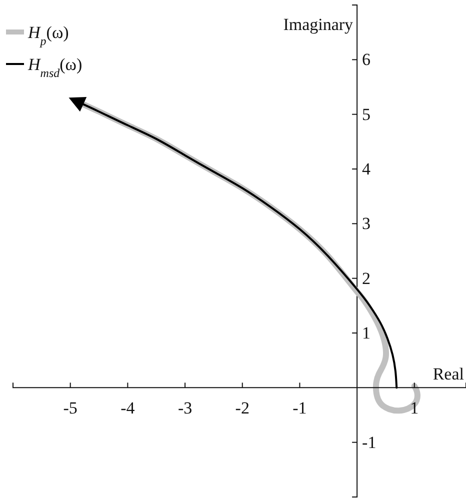  I want to click on y-tick-label: 6, so click(366, 60).